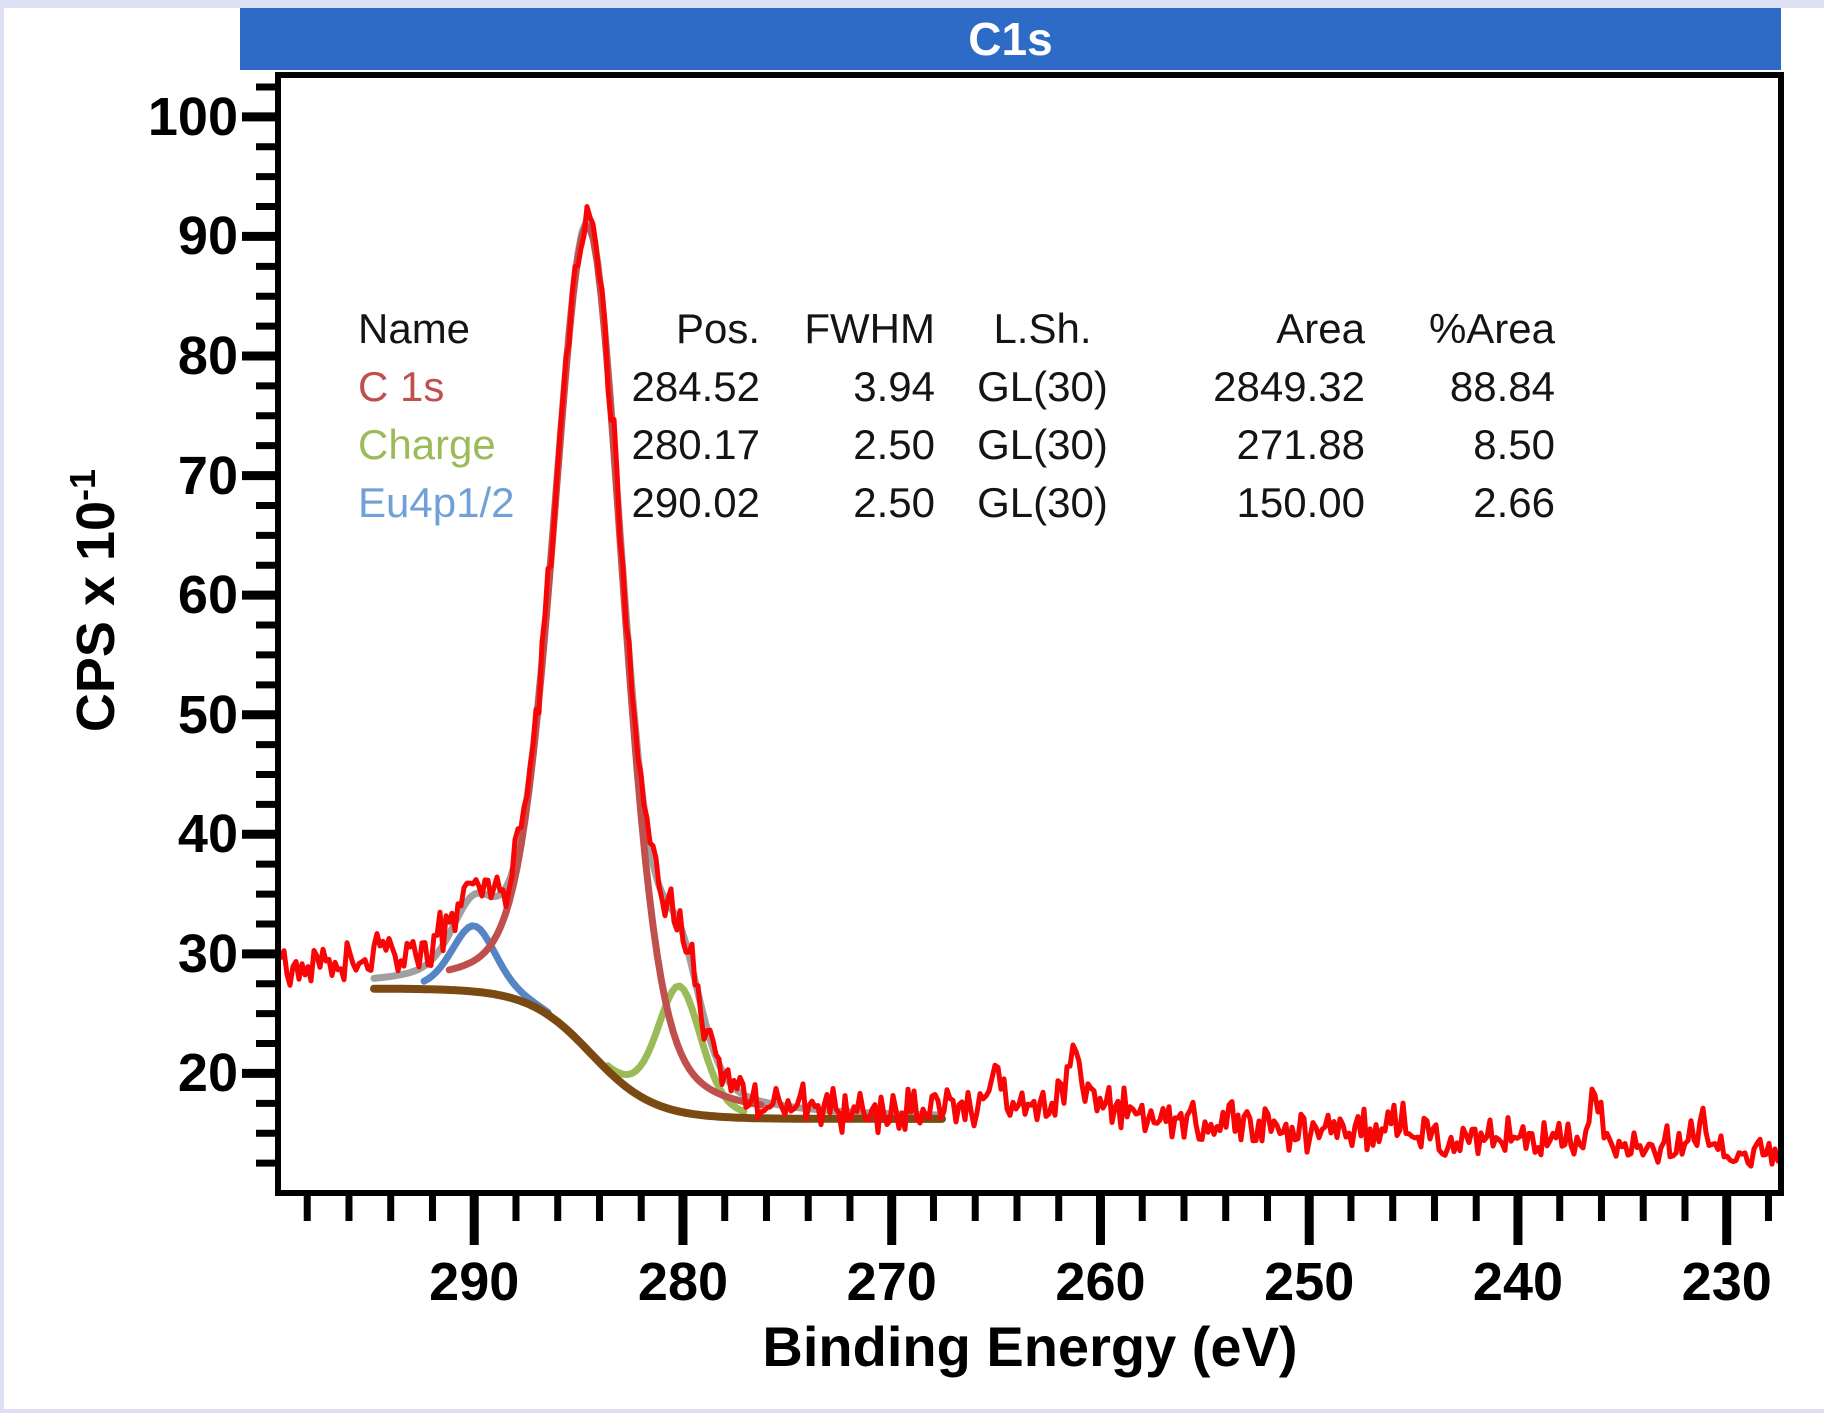 This screenshot has width=1824, height=1413. I want to click on row-pctarea: 8.50, so click(1514, 444).